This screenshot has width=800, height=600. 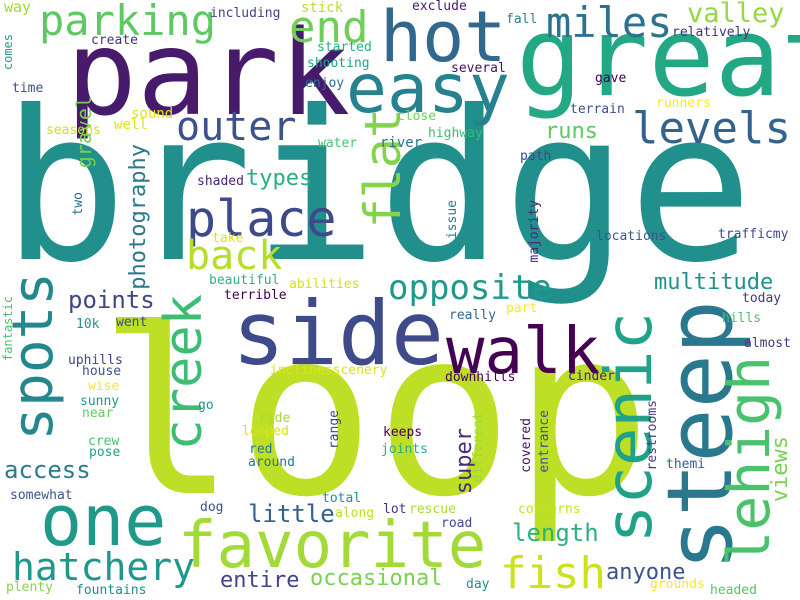 What do you see at coordinates (8, 52) in the screenshot?
I see `word-comes: comes` at bounding box center [8, 52].